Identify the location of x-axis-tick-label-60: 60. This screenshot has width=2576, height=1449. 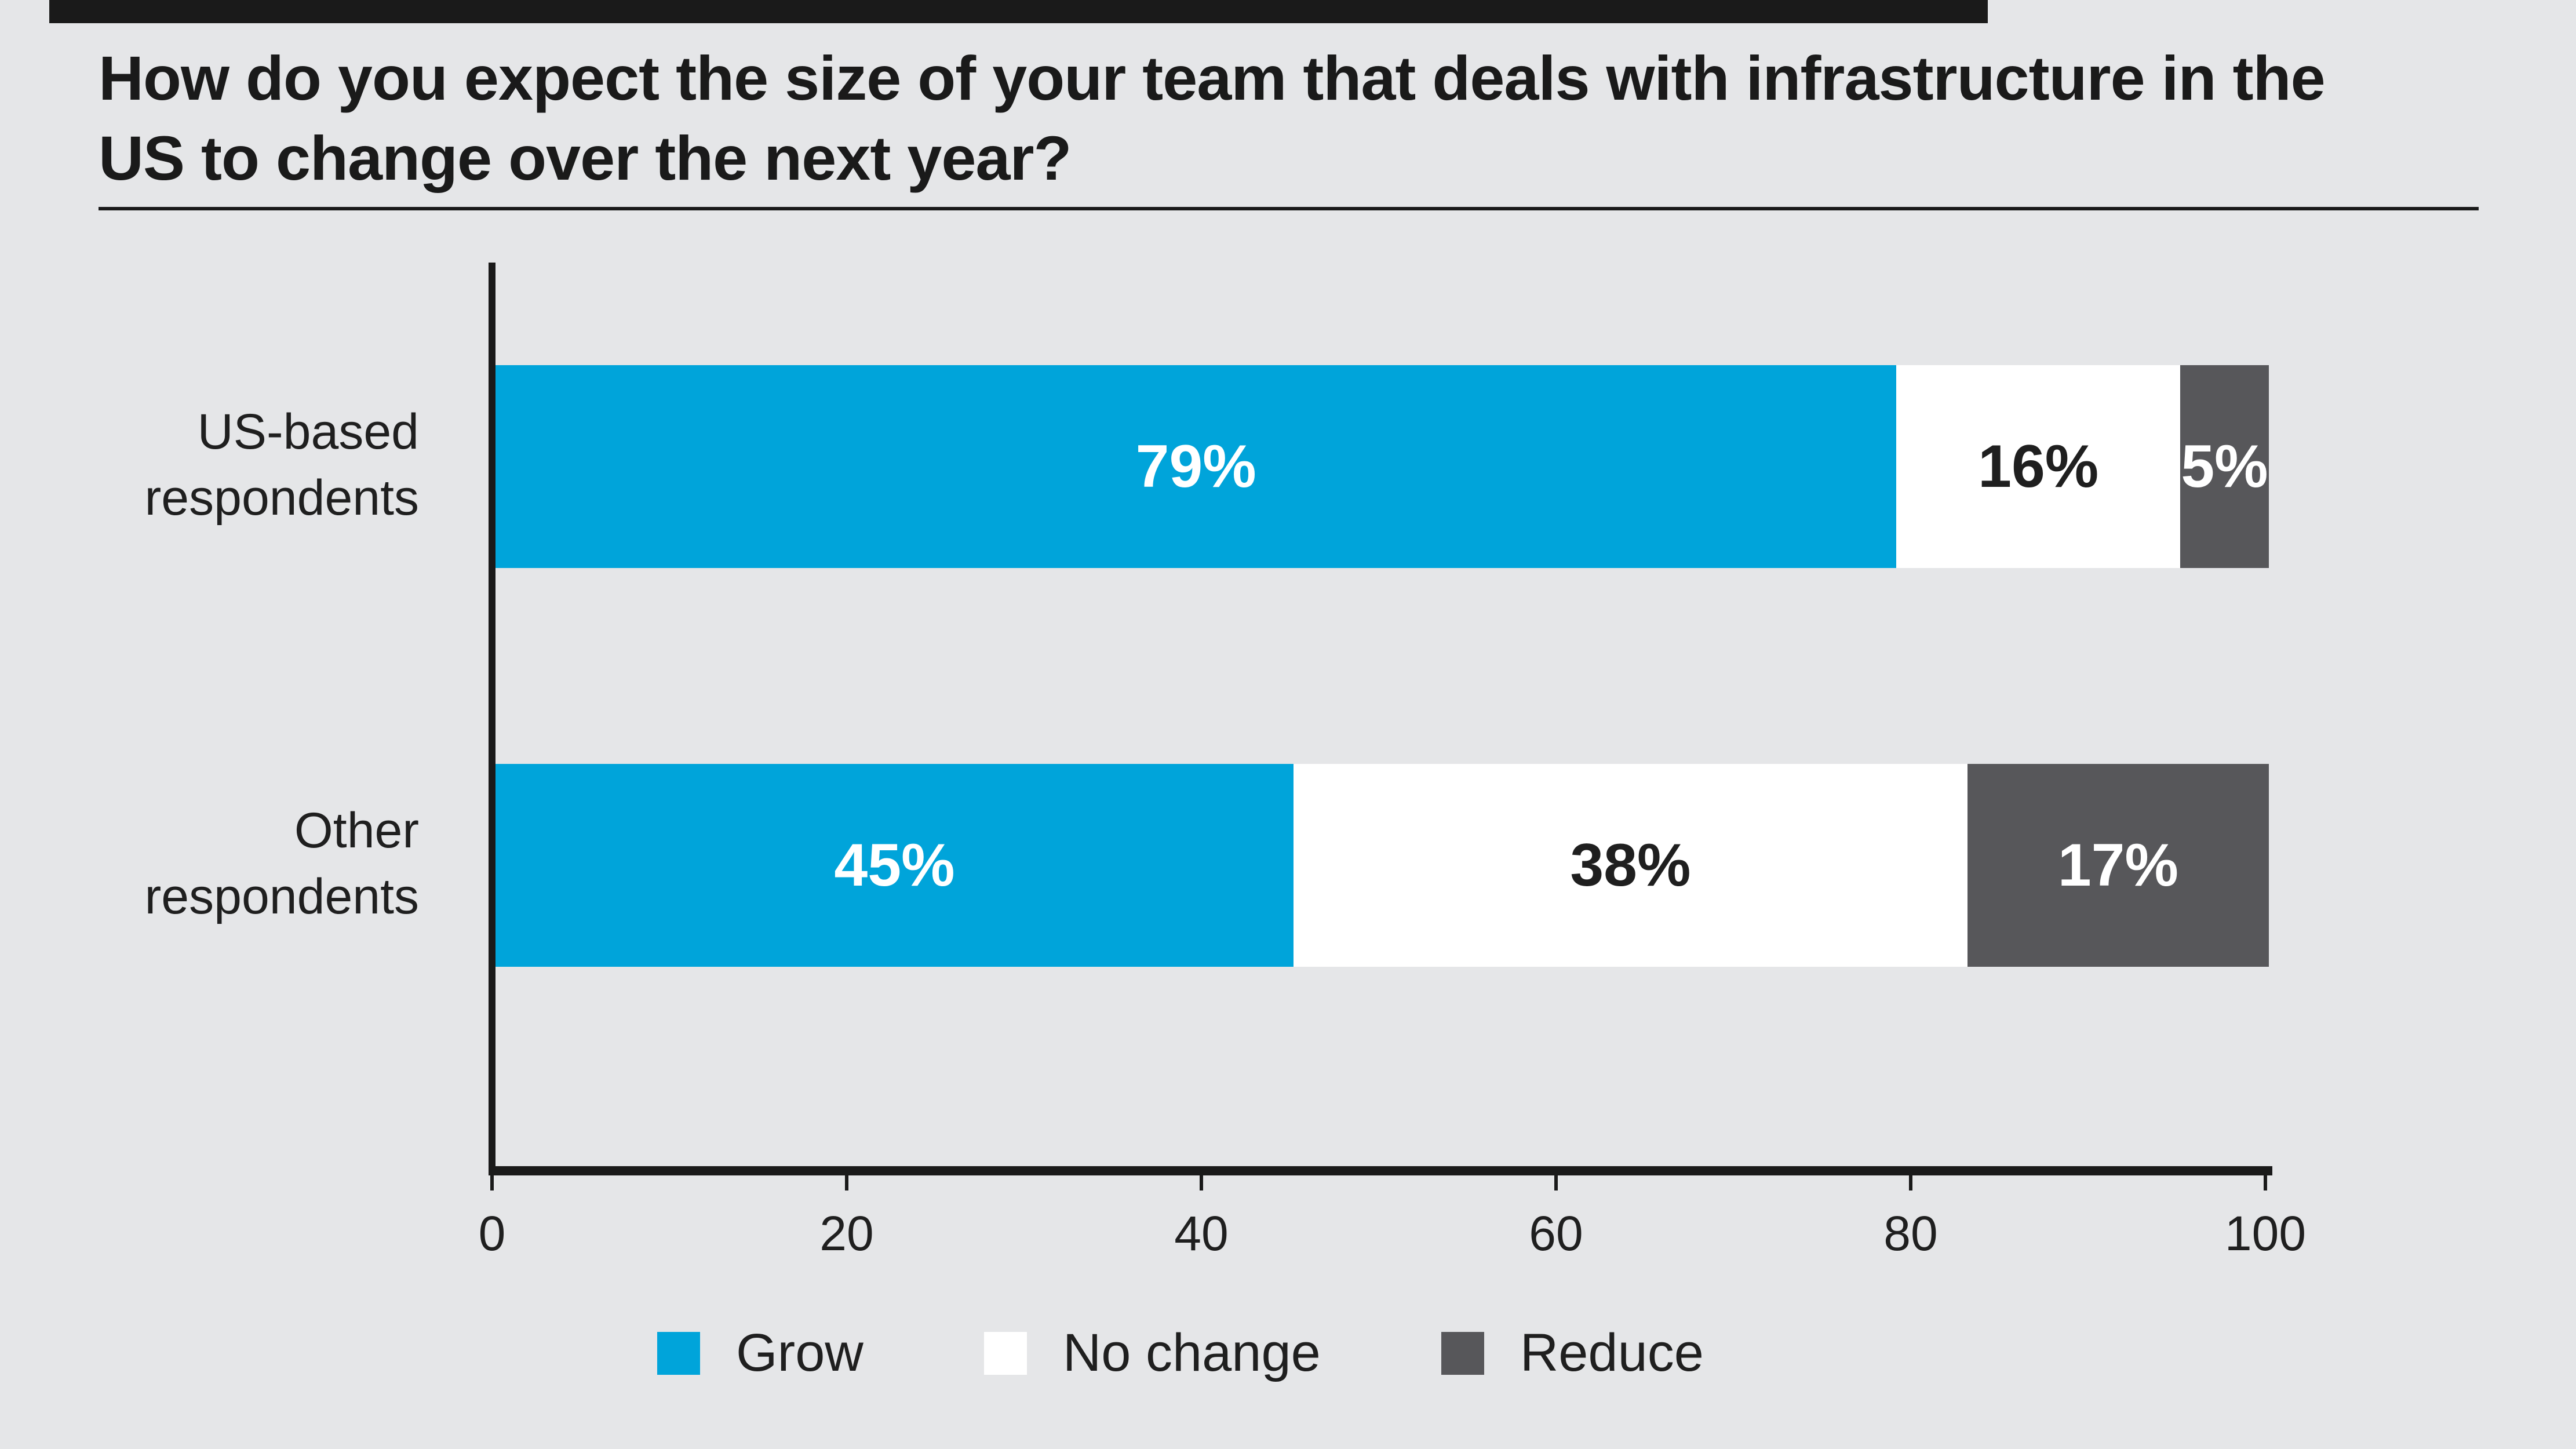
(1556, 1233).